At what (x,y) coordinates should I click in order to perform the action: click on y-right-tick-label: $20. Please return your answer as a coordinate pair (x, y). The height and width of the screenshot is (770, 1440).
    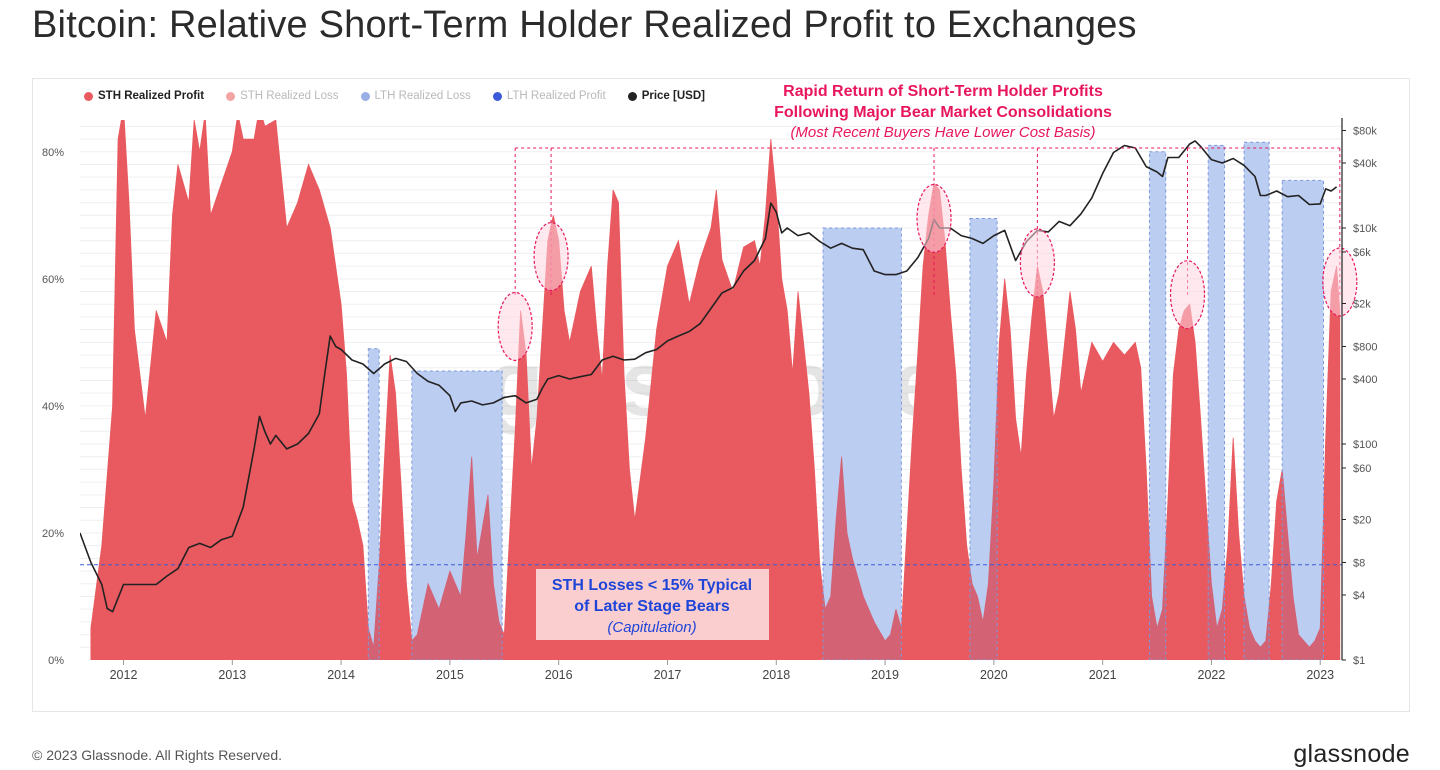
    Looking at the image, I should click on (1362, 520).